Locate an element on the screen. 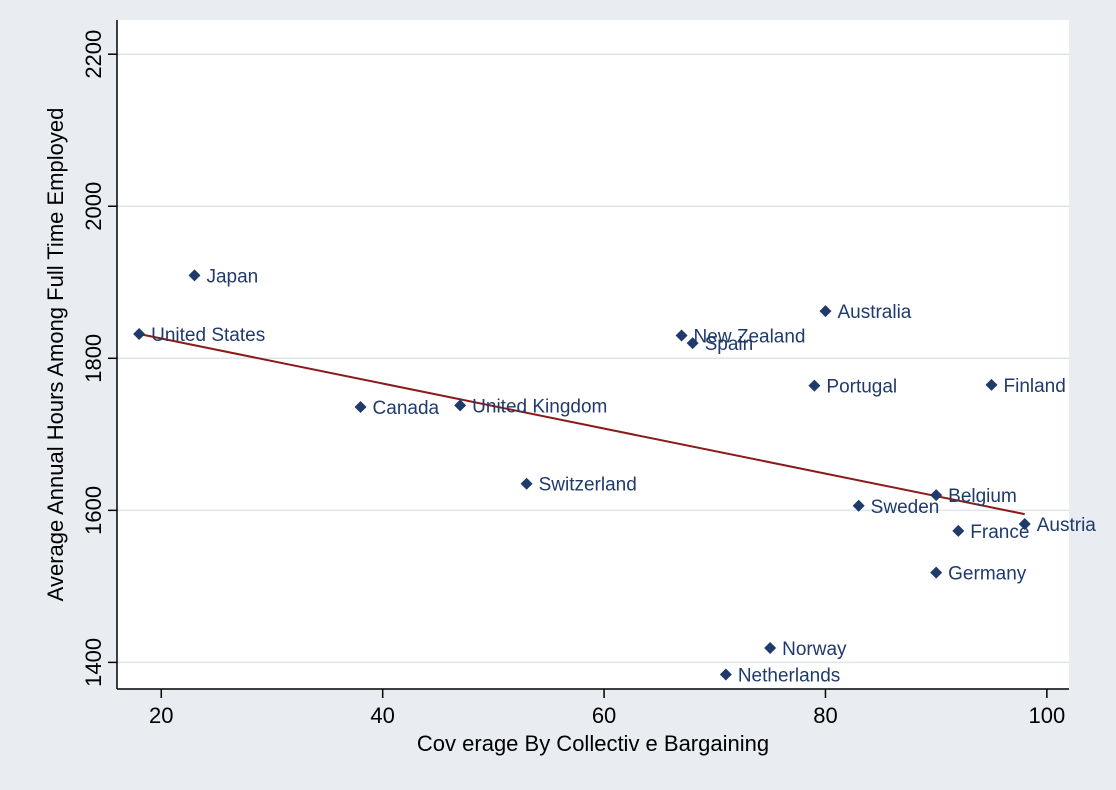 This screenshot has height=790, width=1116. point-label: Australia is located at coordinates (874, 312).